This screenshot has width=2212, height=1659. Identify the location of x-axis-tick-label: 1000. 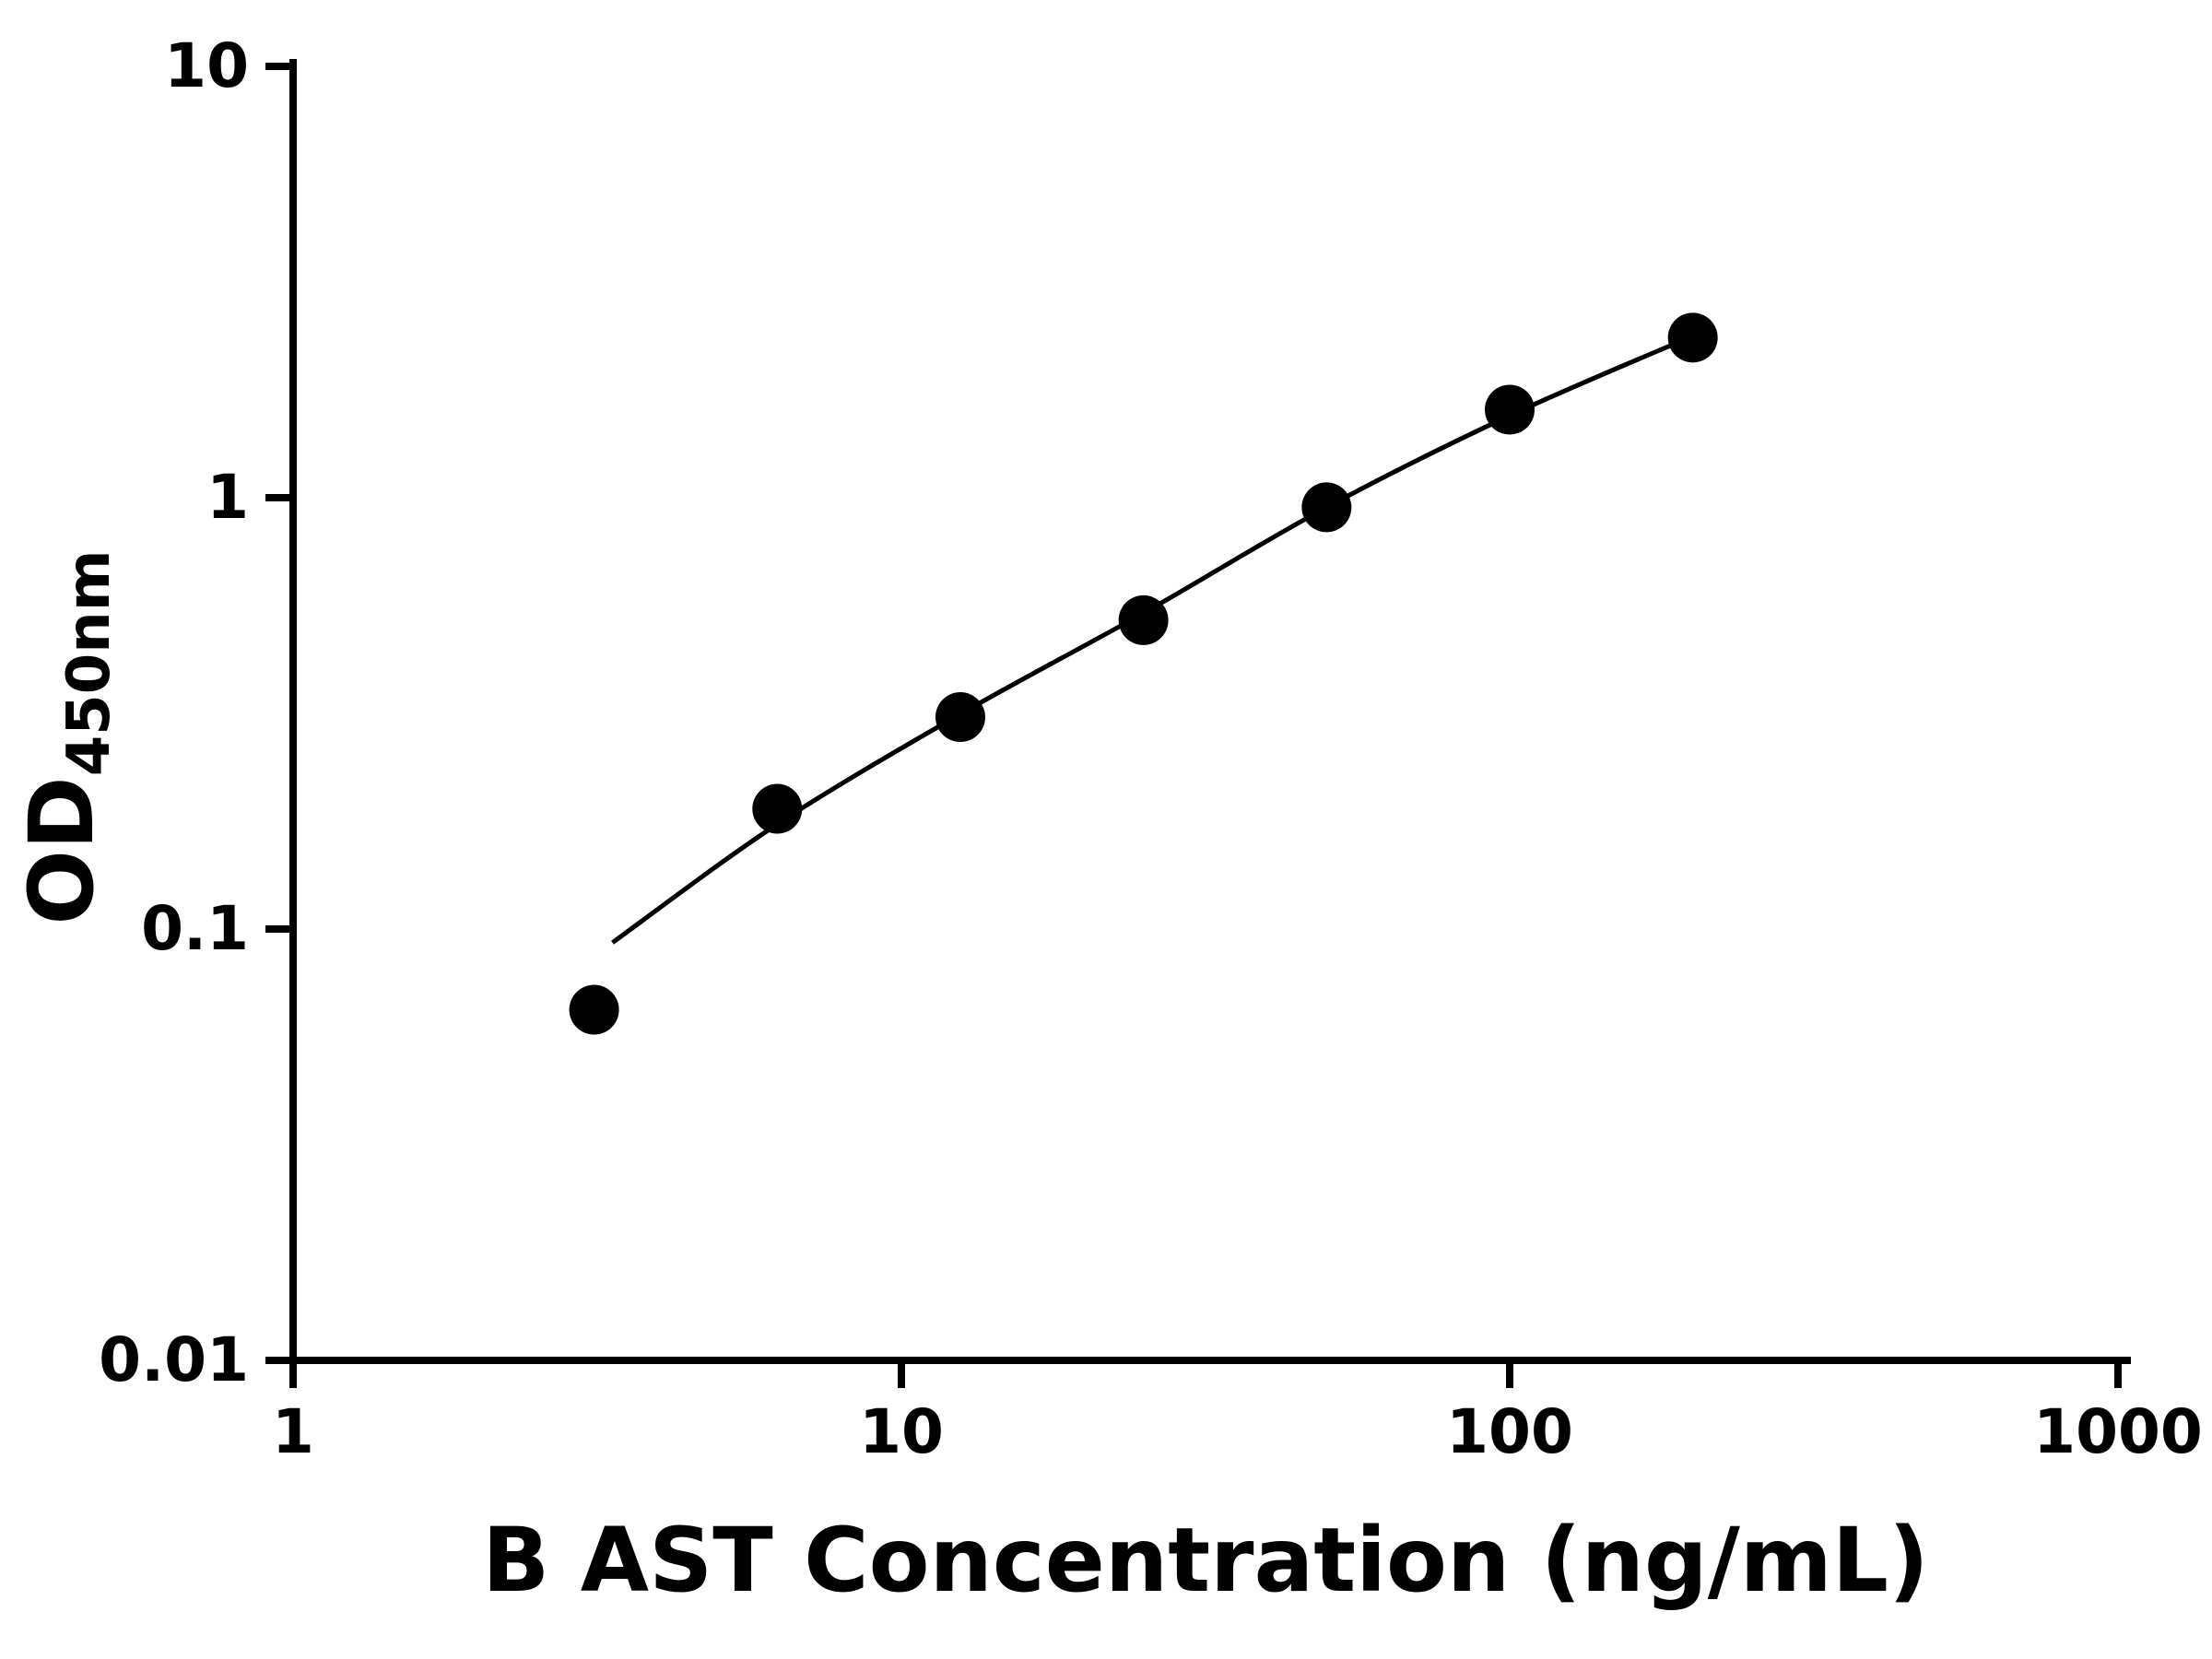
(2118, 1431).